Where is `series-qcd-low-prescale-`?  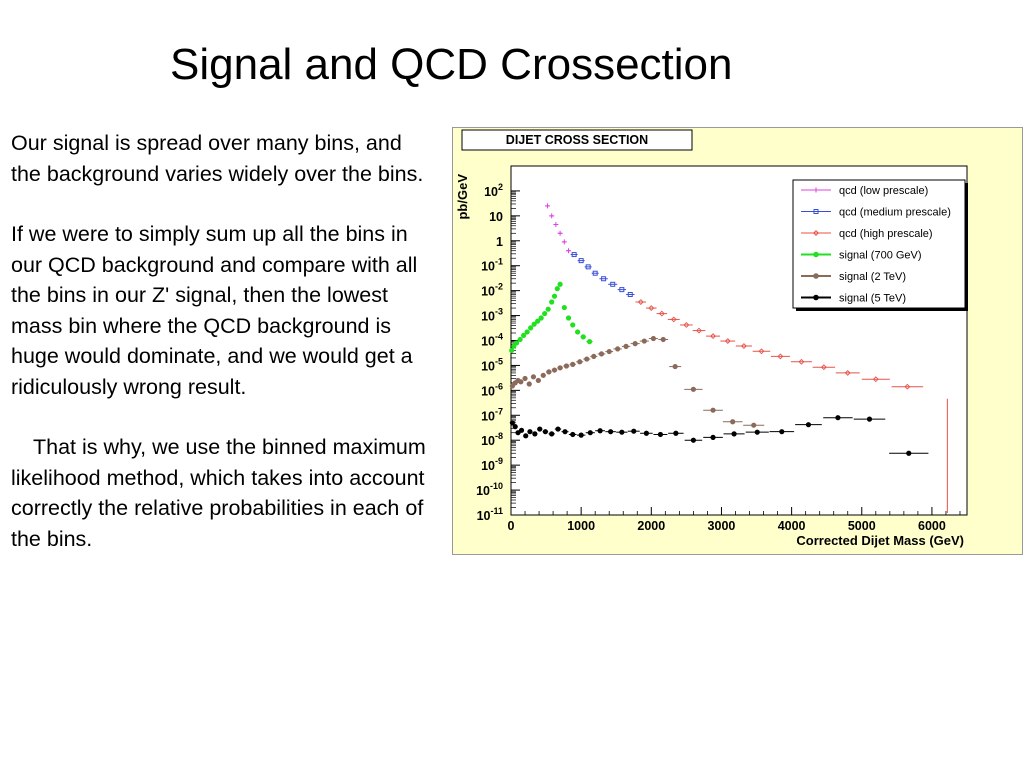
series-qcd-low-prescale- is located at coordinates (558, 228).